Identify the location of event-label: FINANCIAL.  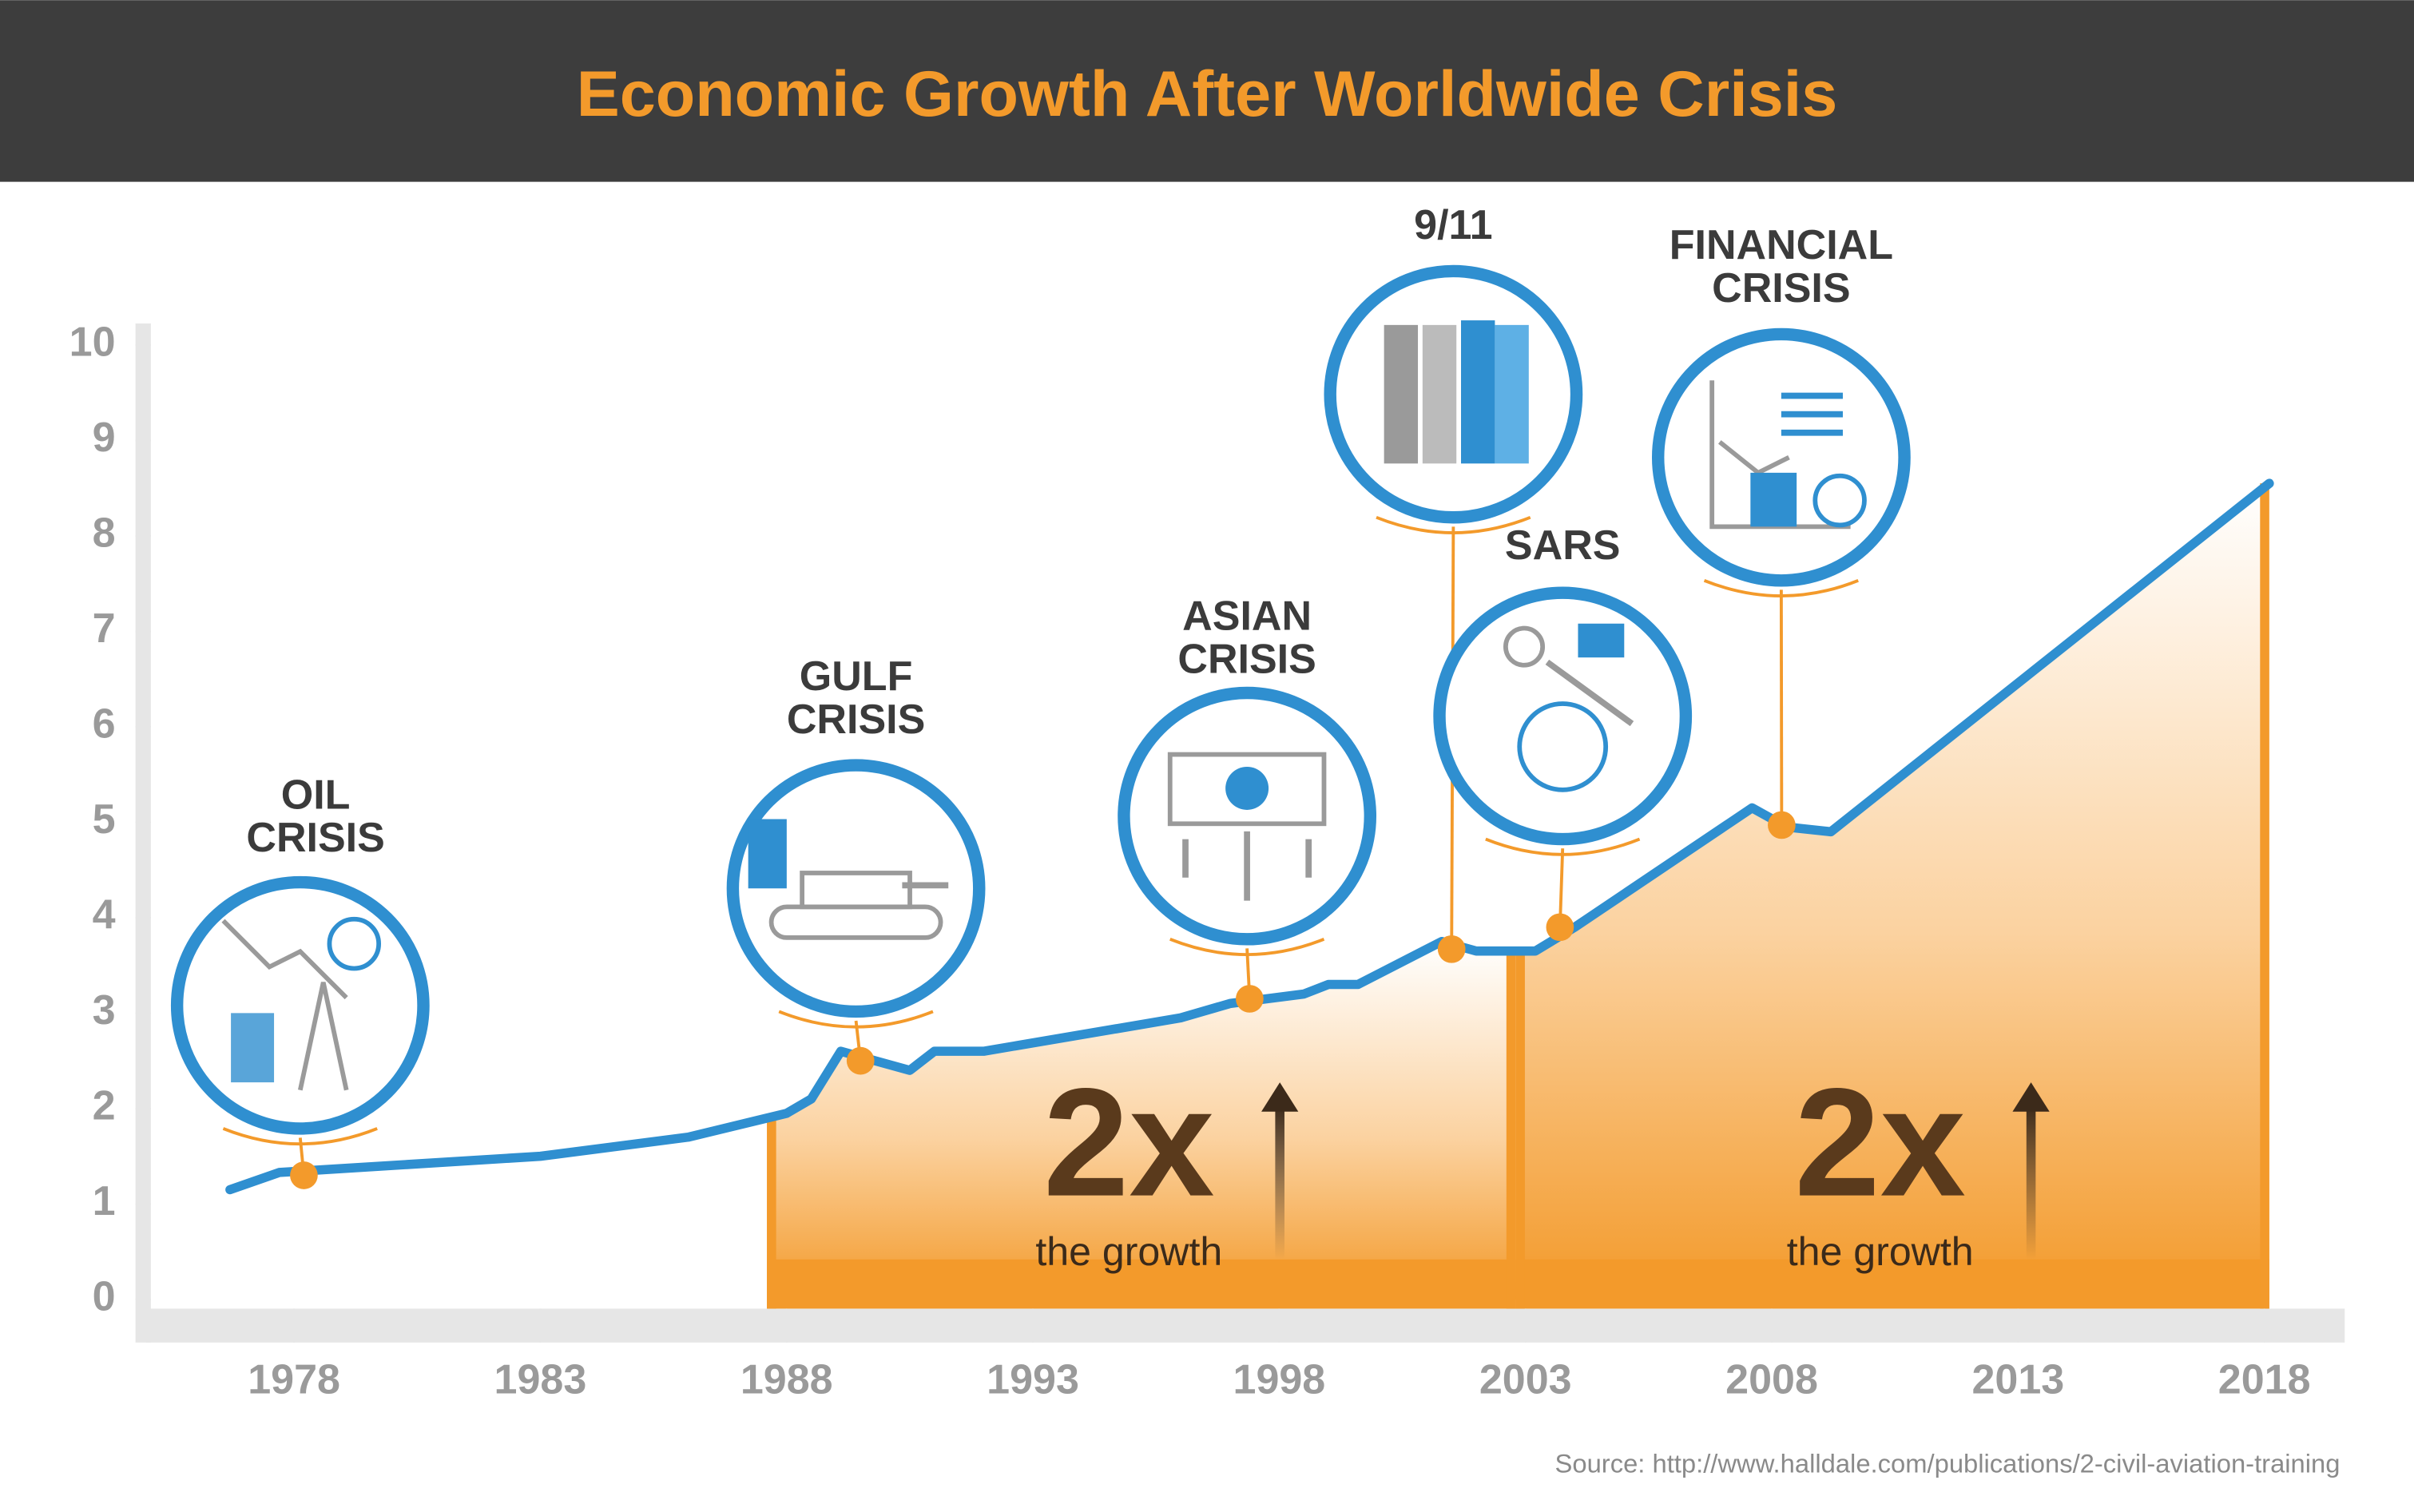
(1781, 245).